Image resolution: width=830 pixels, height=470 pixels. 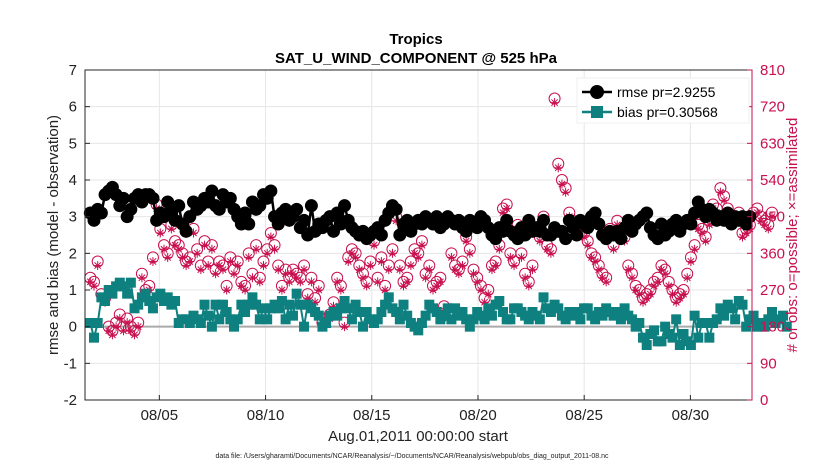 What do you see at coordinates (160, 415) in the screenshot?
I see `x-tick-label: 08/05` at bounding box center [160, 415].